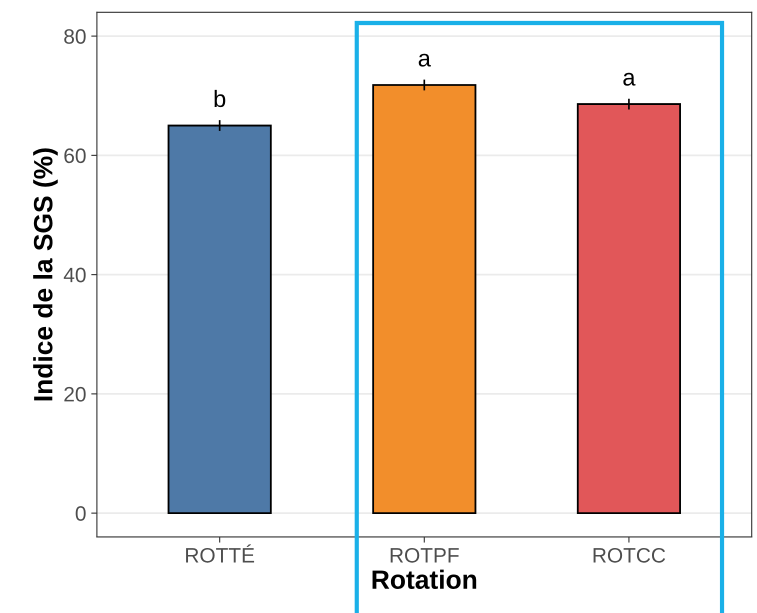 The height and width of the screenshot is (613, 757). Describe the element at coordinates (220, 553) in the screenshot. I see `x-tick-label: ROTTÉ` at that location.